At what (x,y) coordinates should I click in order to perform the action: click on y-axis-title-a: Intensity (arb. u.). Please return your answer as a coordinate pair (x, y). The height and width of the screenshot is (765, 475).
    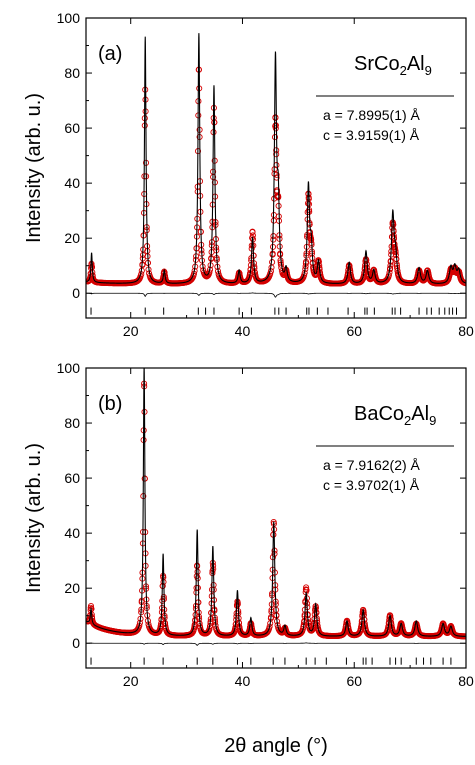
    Looking at the image, I should click on (34, 168).